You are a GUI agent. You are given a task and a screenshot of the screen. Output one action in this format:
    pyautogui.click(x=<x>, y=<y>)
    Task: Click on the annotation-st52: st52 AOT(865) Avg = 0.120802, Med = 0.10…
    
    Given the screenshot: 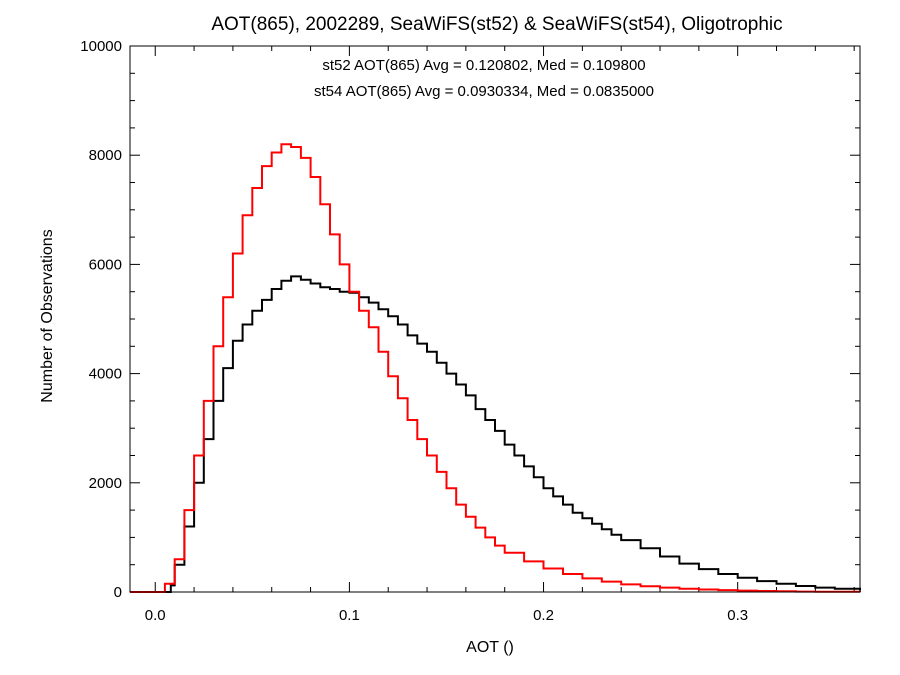 What is the action you would take?
    pyautogui.click(x=483, y=65)
    